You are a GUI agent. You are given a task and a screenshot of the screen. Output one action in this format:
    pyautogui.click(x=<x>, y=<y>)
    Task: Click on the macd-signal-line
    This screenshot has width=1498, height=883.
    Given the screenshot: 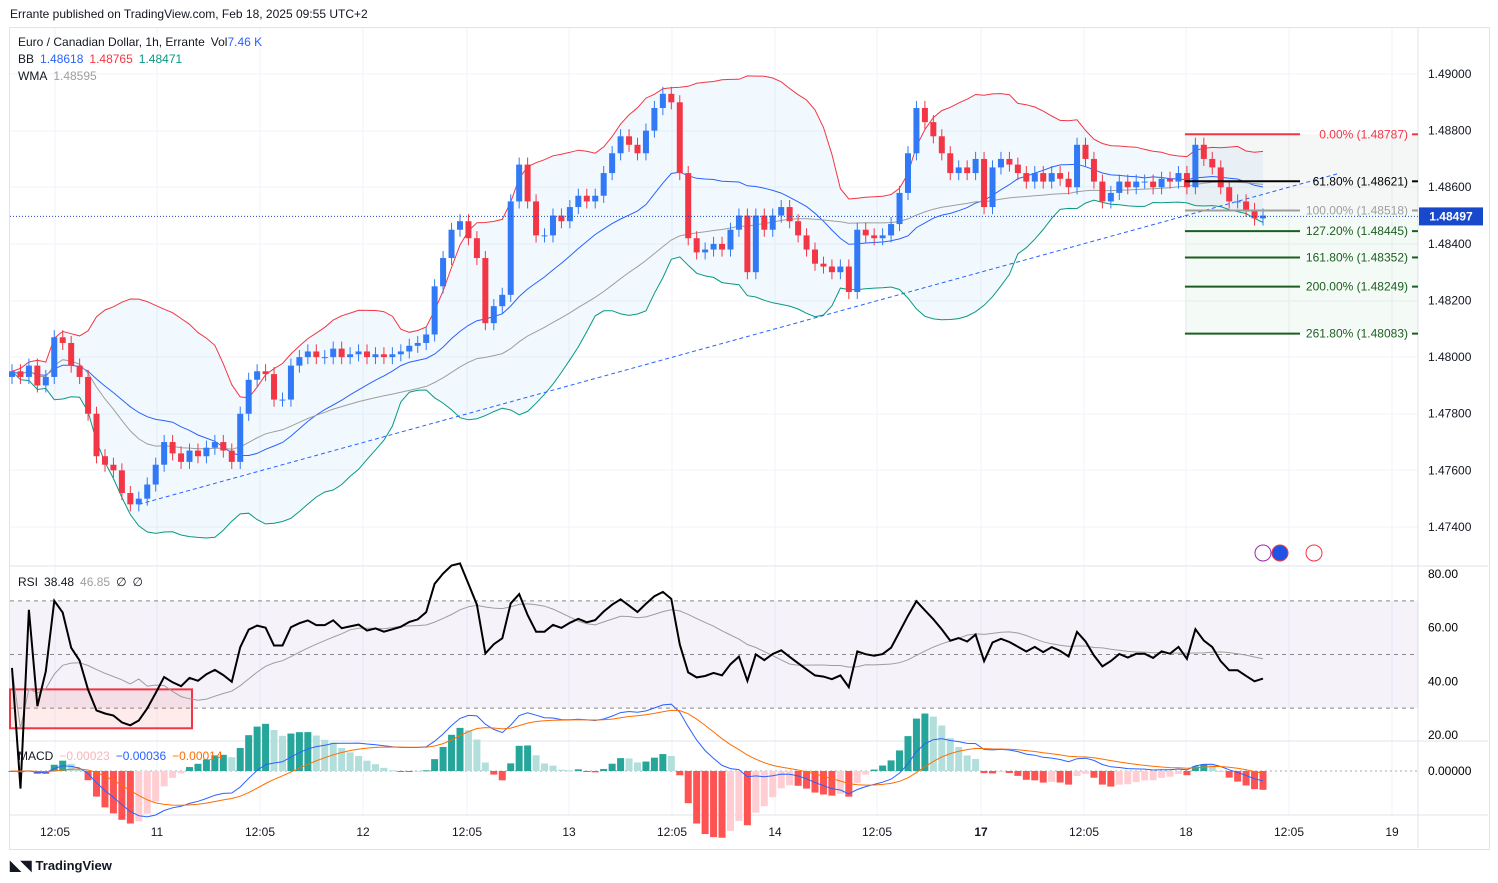 What is the action you would take?
    pyautogui.click(x=637, y=757)
    